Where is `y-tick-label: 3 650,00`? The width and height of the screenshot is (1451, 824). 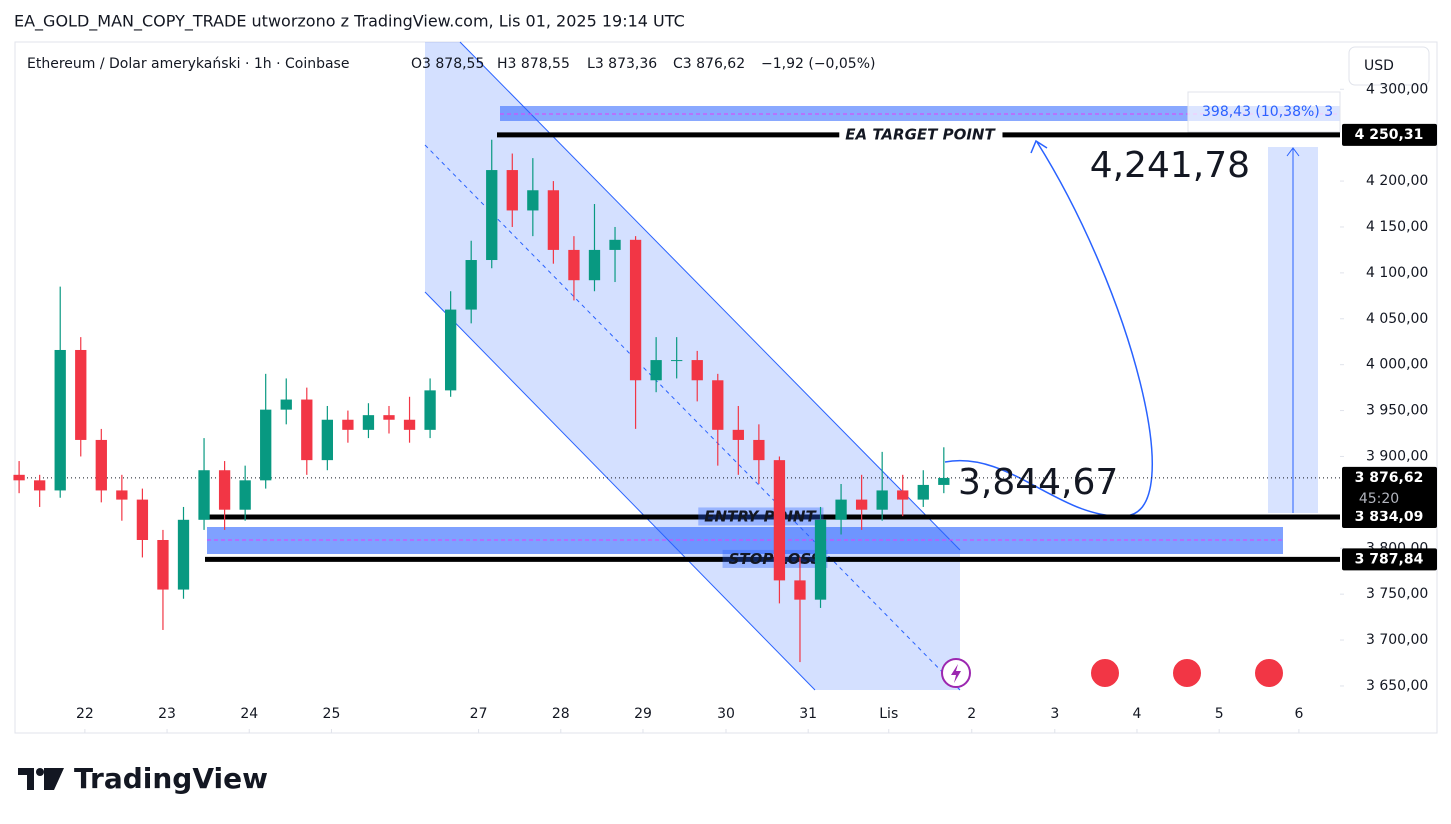
y-tick-label: 3 650,00 is located at coordinates (1397, 686).